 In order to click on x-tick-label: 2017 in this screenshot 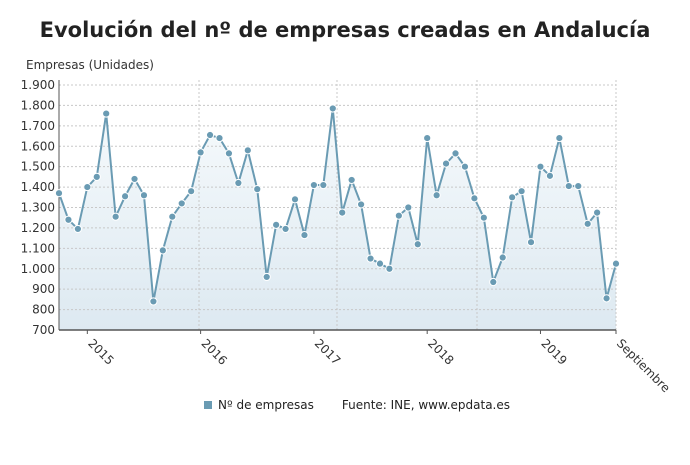, I will do `click(327, 351)`.